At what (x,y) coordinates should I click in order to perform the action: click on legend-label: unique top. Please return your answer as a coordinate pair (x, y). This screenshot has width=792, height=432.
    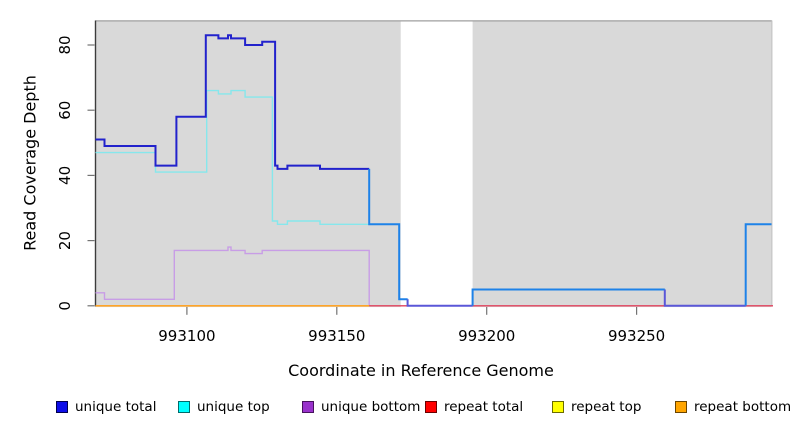
    Looking at the image, I should click on (233, 407).